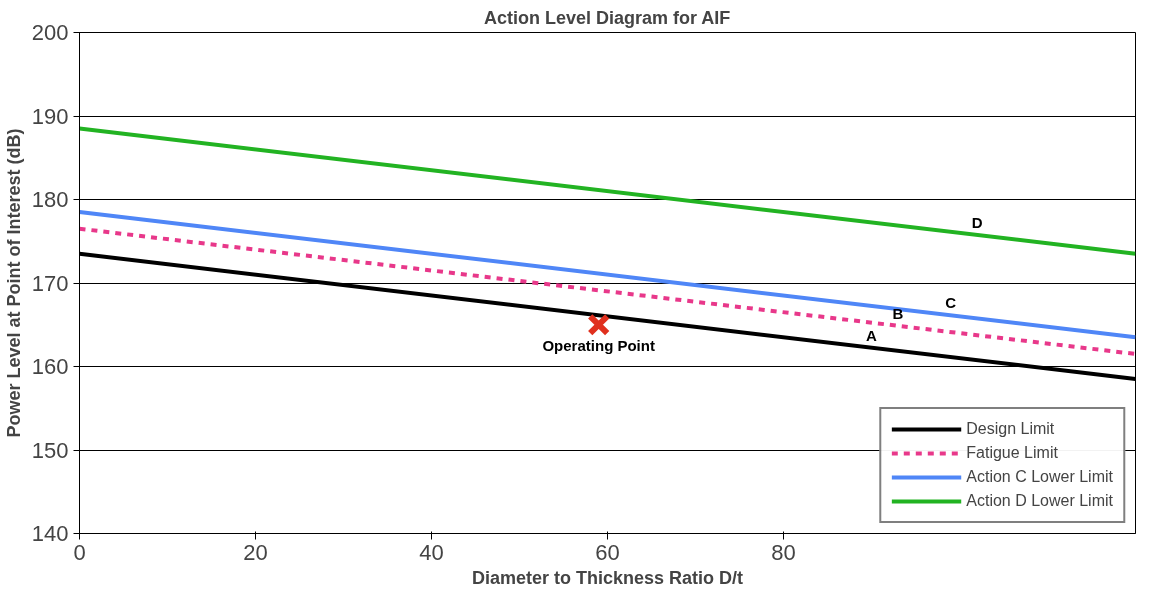 This screenshot has width=1152, height=599. I want to click on x-tick-label: 20, so click(255, 552).